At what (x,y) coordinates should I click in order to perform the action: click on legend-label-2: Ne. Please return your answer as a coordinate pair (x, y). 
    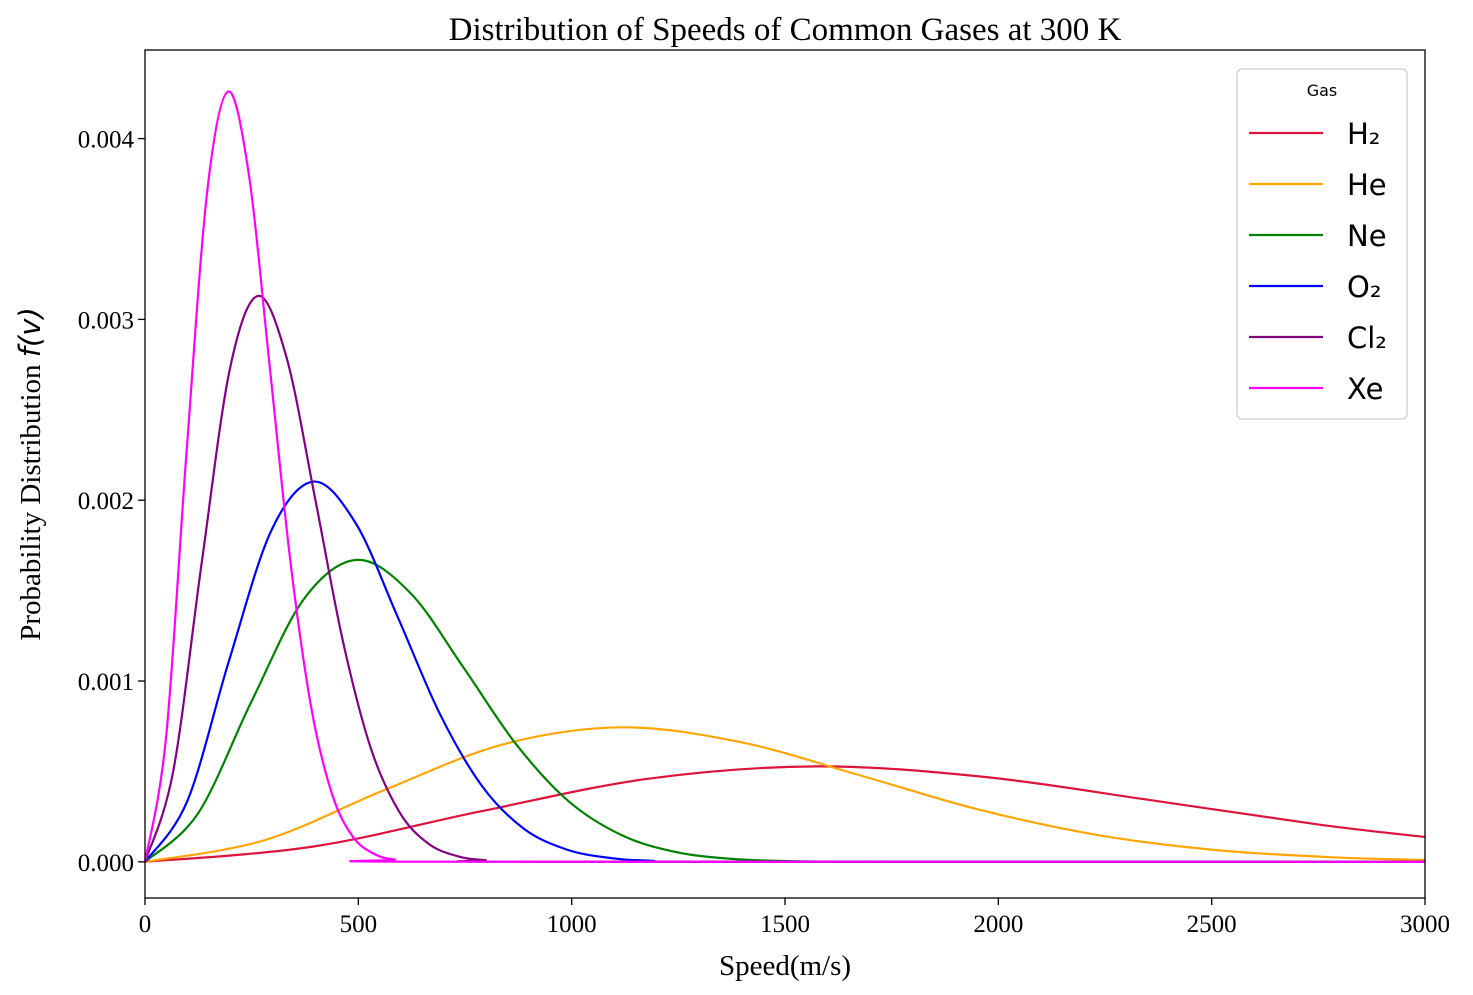
    Looking at the image, I should click on (1367, 236).